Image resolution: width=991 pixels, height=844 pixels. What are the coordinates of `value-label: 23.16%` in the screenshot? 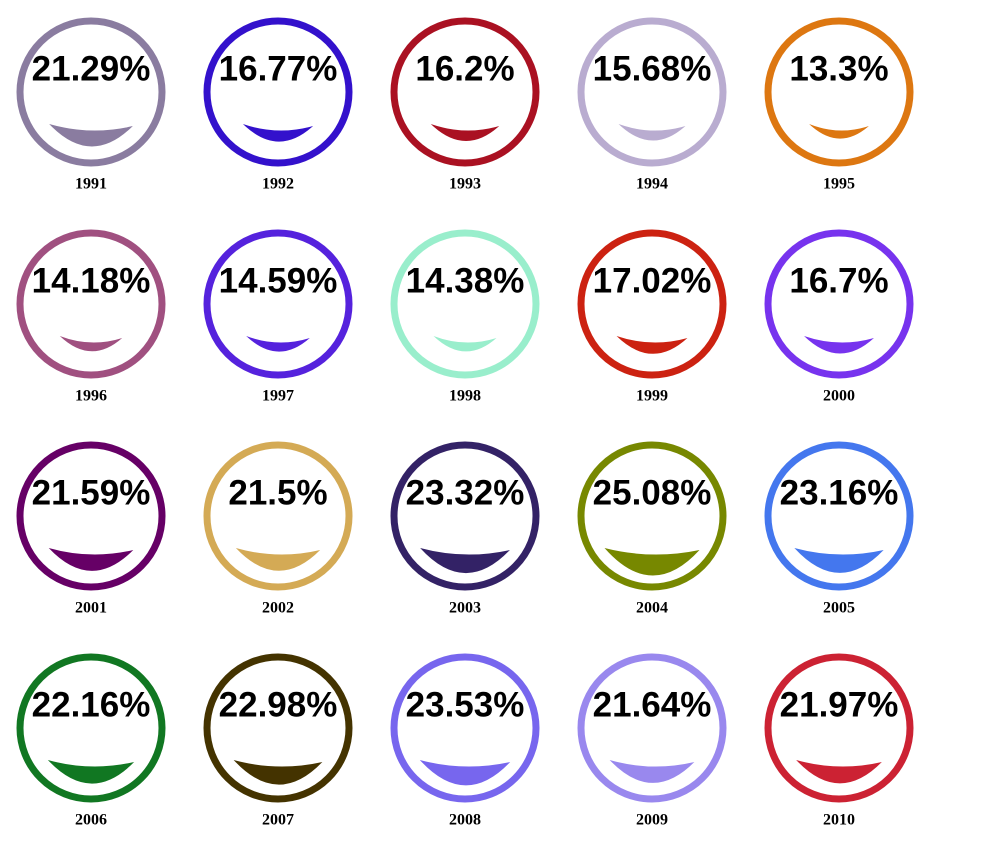 It's located at (839, 492).